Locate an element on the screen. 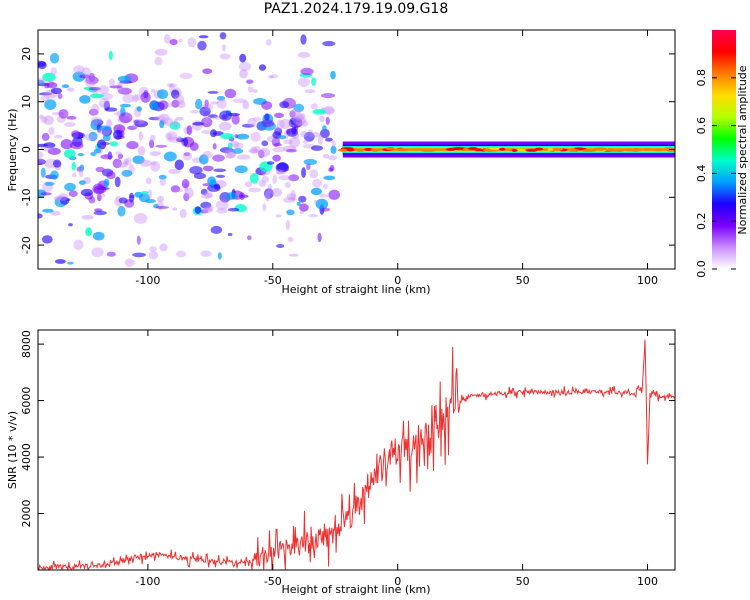  y-tick-label: -10 is located at coordinates (26, 197).